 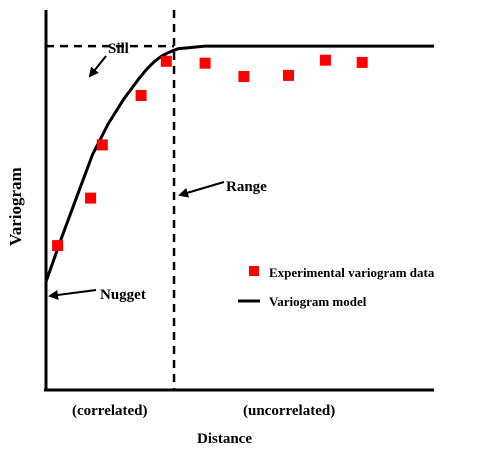 What do you see at coordinates (118, 49) in the screenshot?
I see `sill-label: Sill` at bounding box center [118, 49].